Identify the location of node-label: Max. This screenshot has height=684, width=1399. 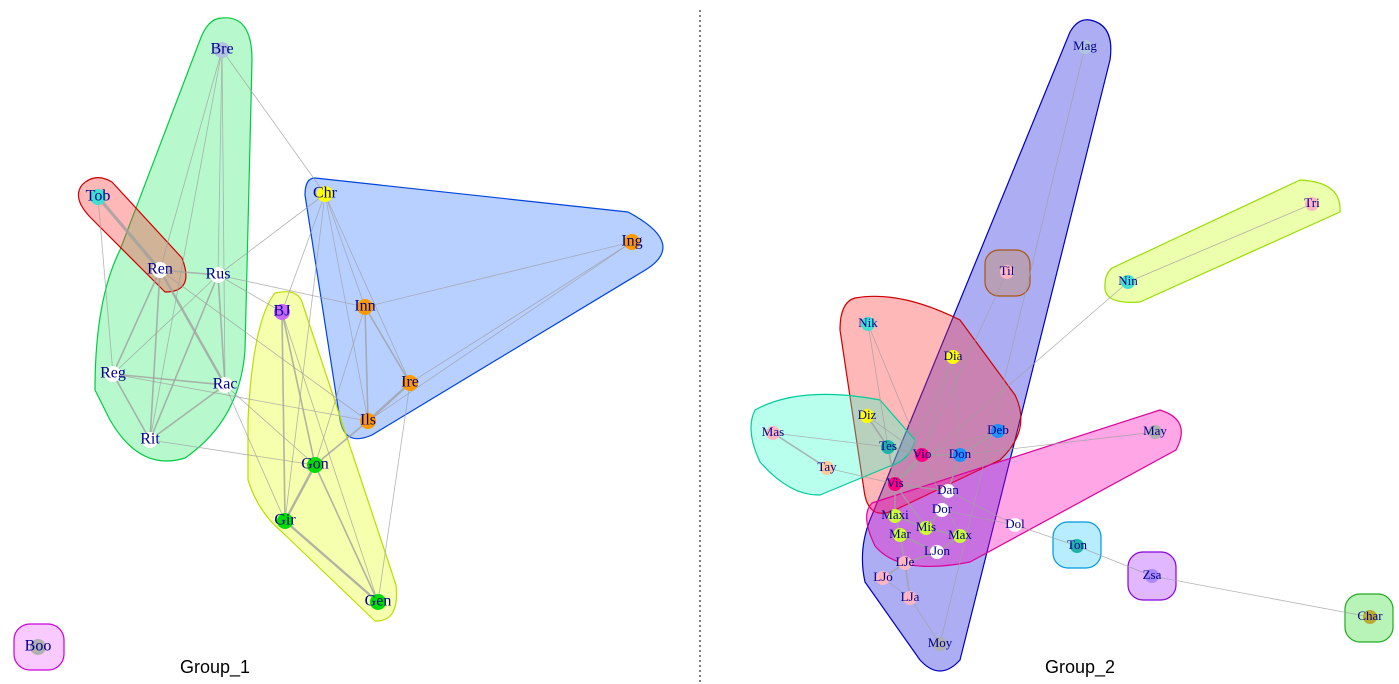
(960, 534).